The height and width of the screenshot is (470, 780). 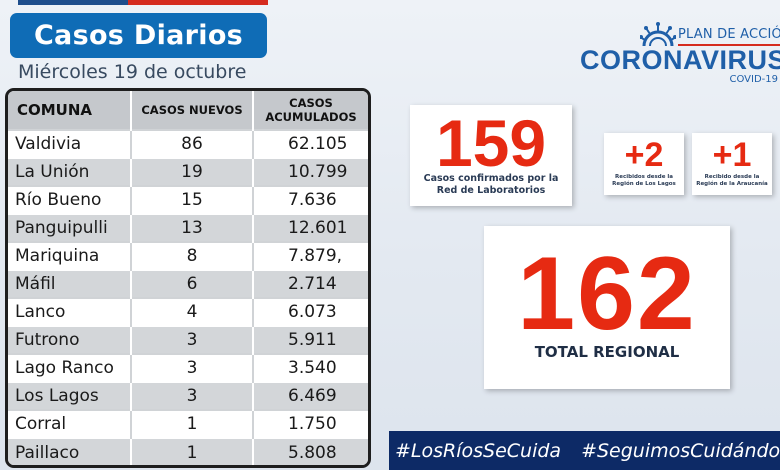 I want to click on table-row: Lanco 4 6.073, so click(x=188, y=311).